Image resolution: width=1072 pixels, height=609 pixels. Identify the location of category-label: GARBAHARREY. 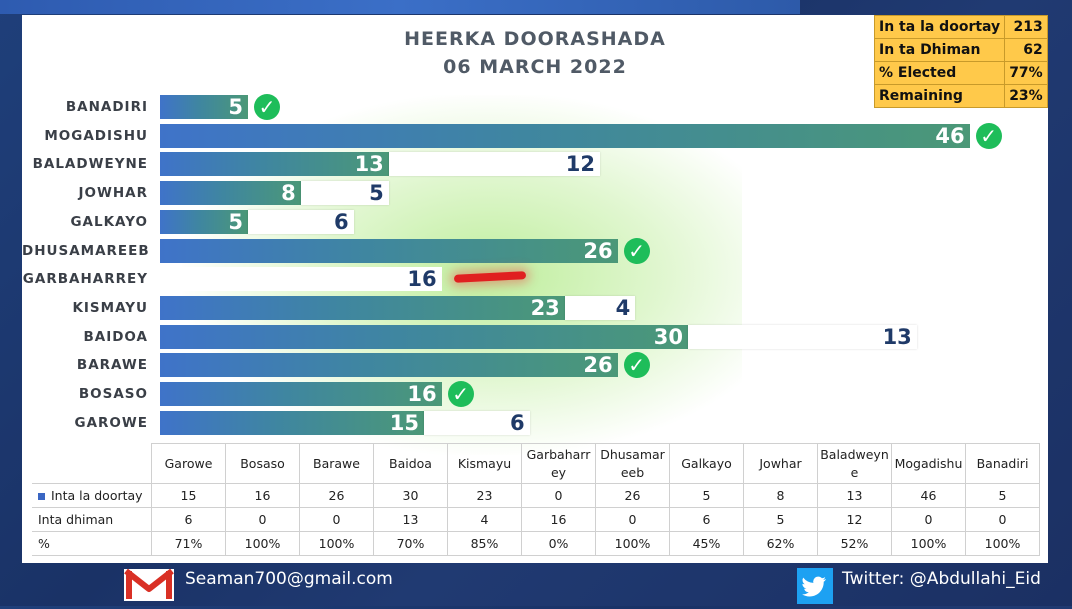
(85, 279).